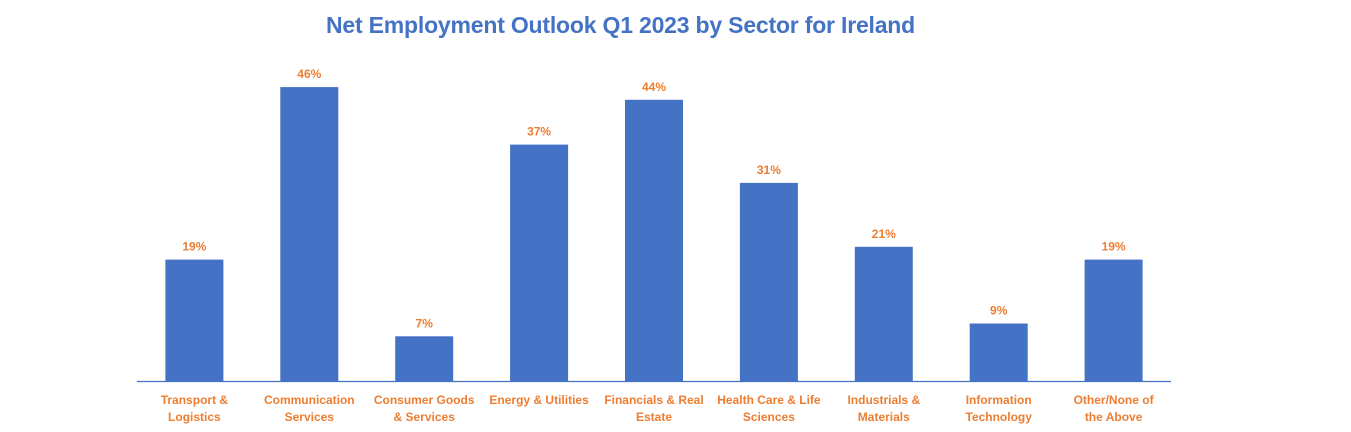  I want to click on category-label-1-line-0: Communication, so click(309, 400).